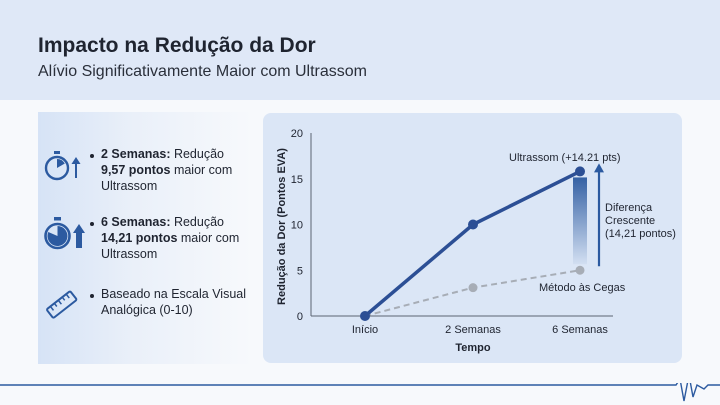 This screenshot has height=405, width=720. What do you see at coordinates (565, 158) in the screenshot?
I see `annotation-ultrassom-label: Ultrassom (+14.21 pts)` at bounding box center [565, 158].